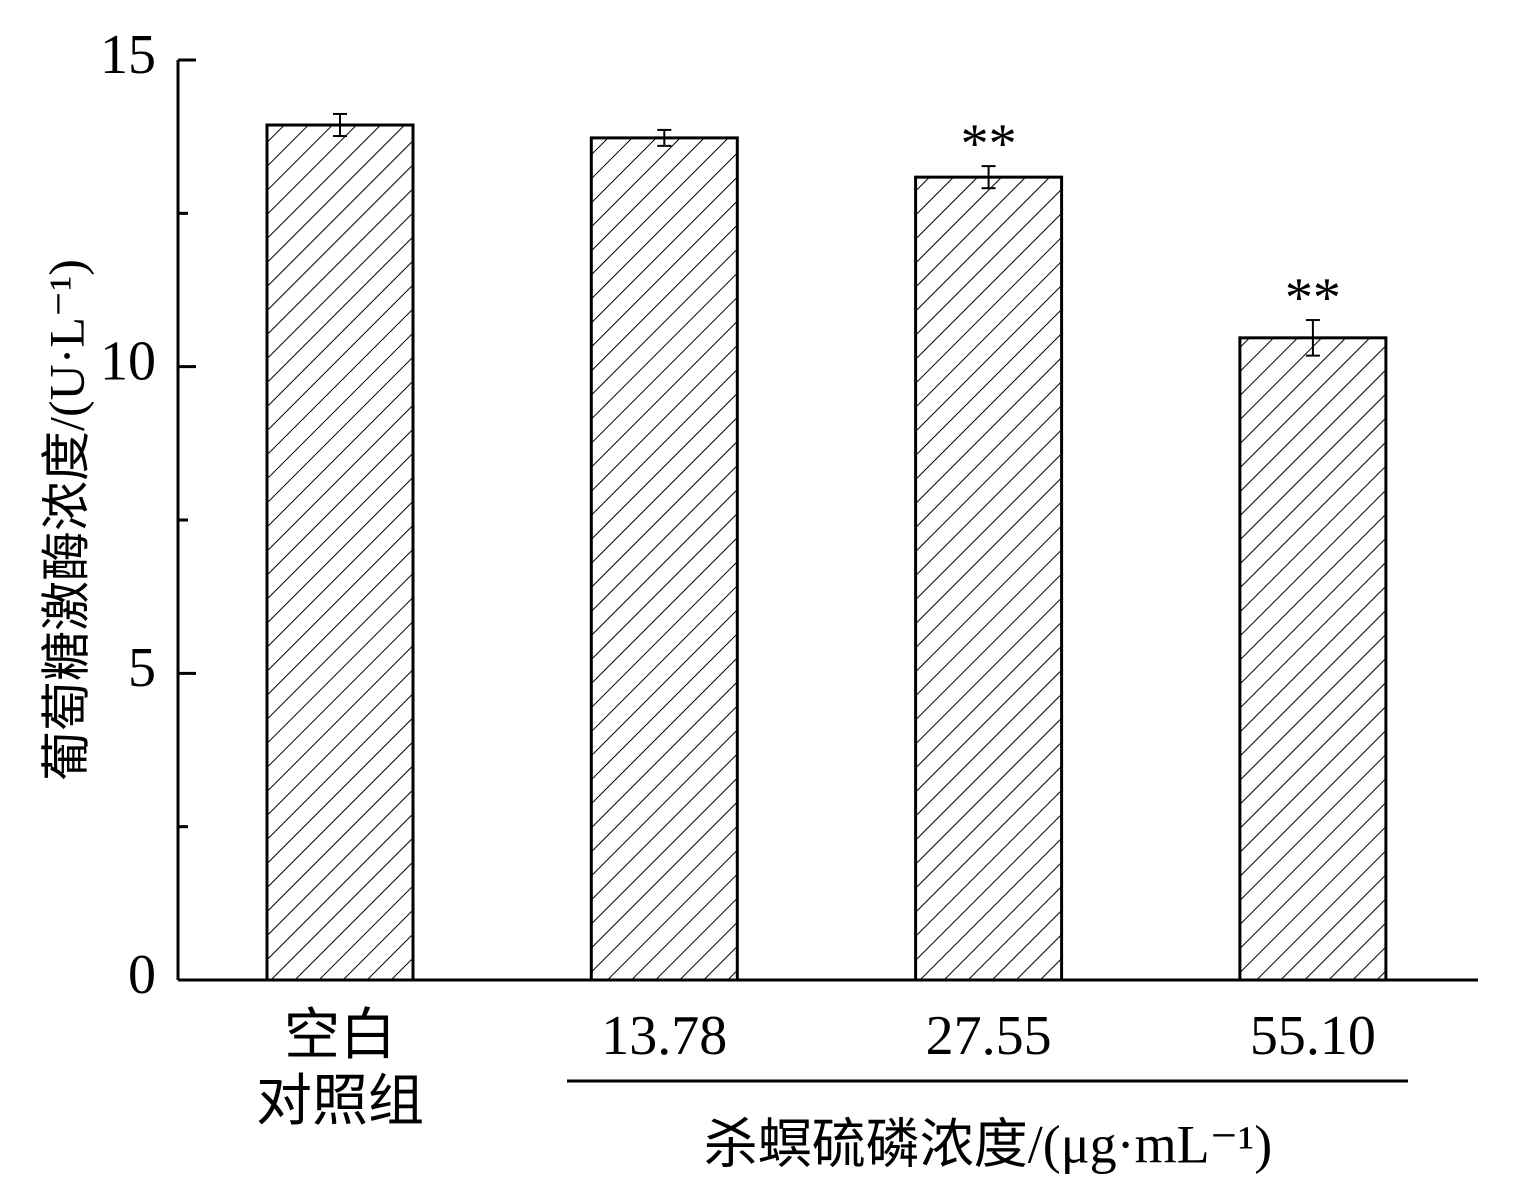 This screenshot has width=1514, height=1202. Describe the element at coordinates (142, 975) in the screenshot. I see `y-tick-label: 0` at that location.